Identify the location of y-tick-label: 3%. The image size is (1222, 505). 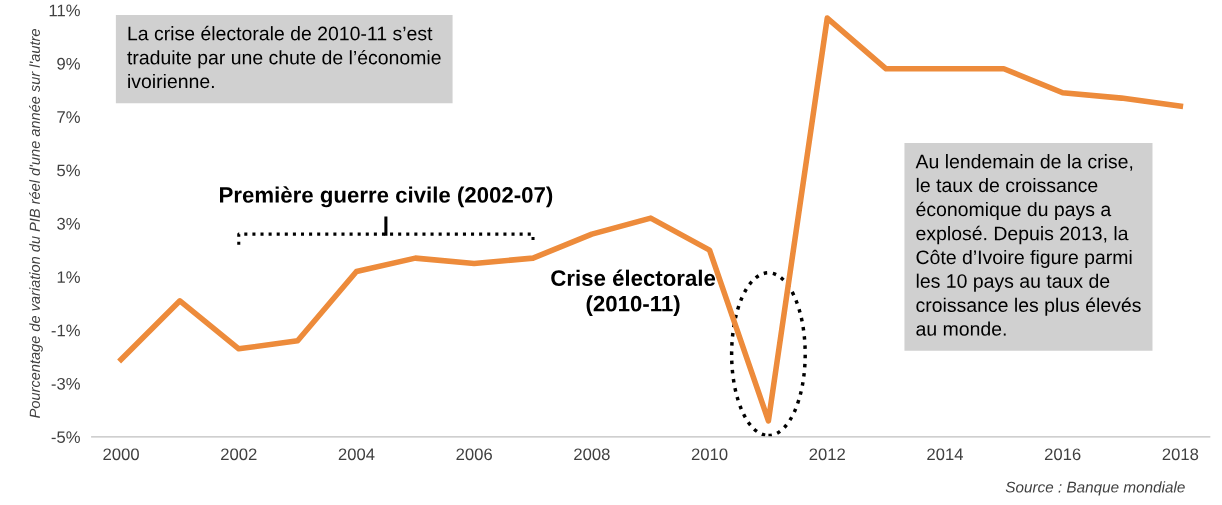
(68, 223).